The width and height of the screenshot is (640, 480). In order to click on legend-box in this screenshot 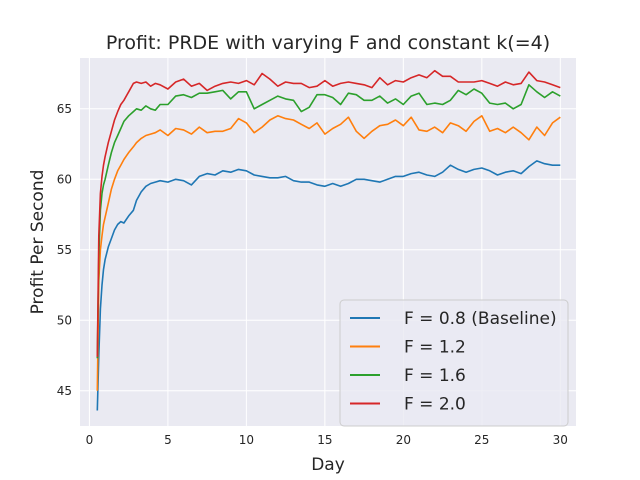, I will do `click(454, 363)`.